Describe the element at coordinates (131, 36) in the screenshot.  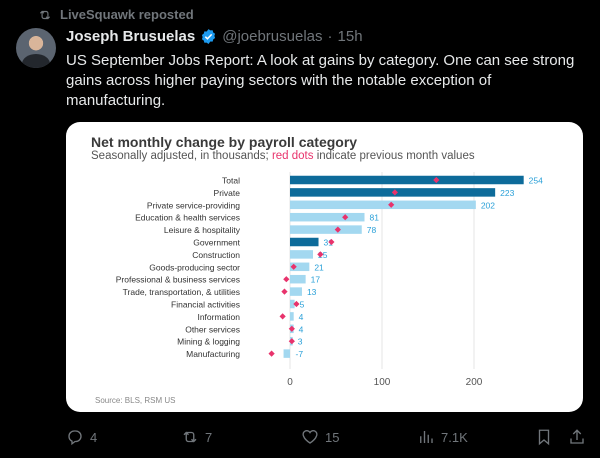
I see `author-name: Joseph Brusuelas` at that location.